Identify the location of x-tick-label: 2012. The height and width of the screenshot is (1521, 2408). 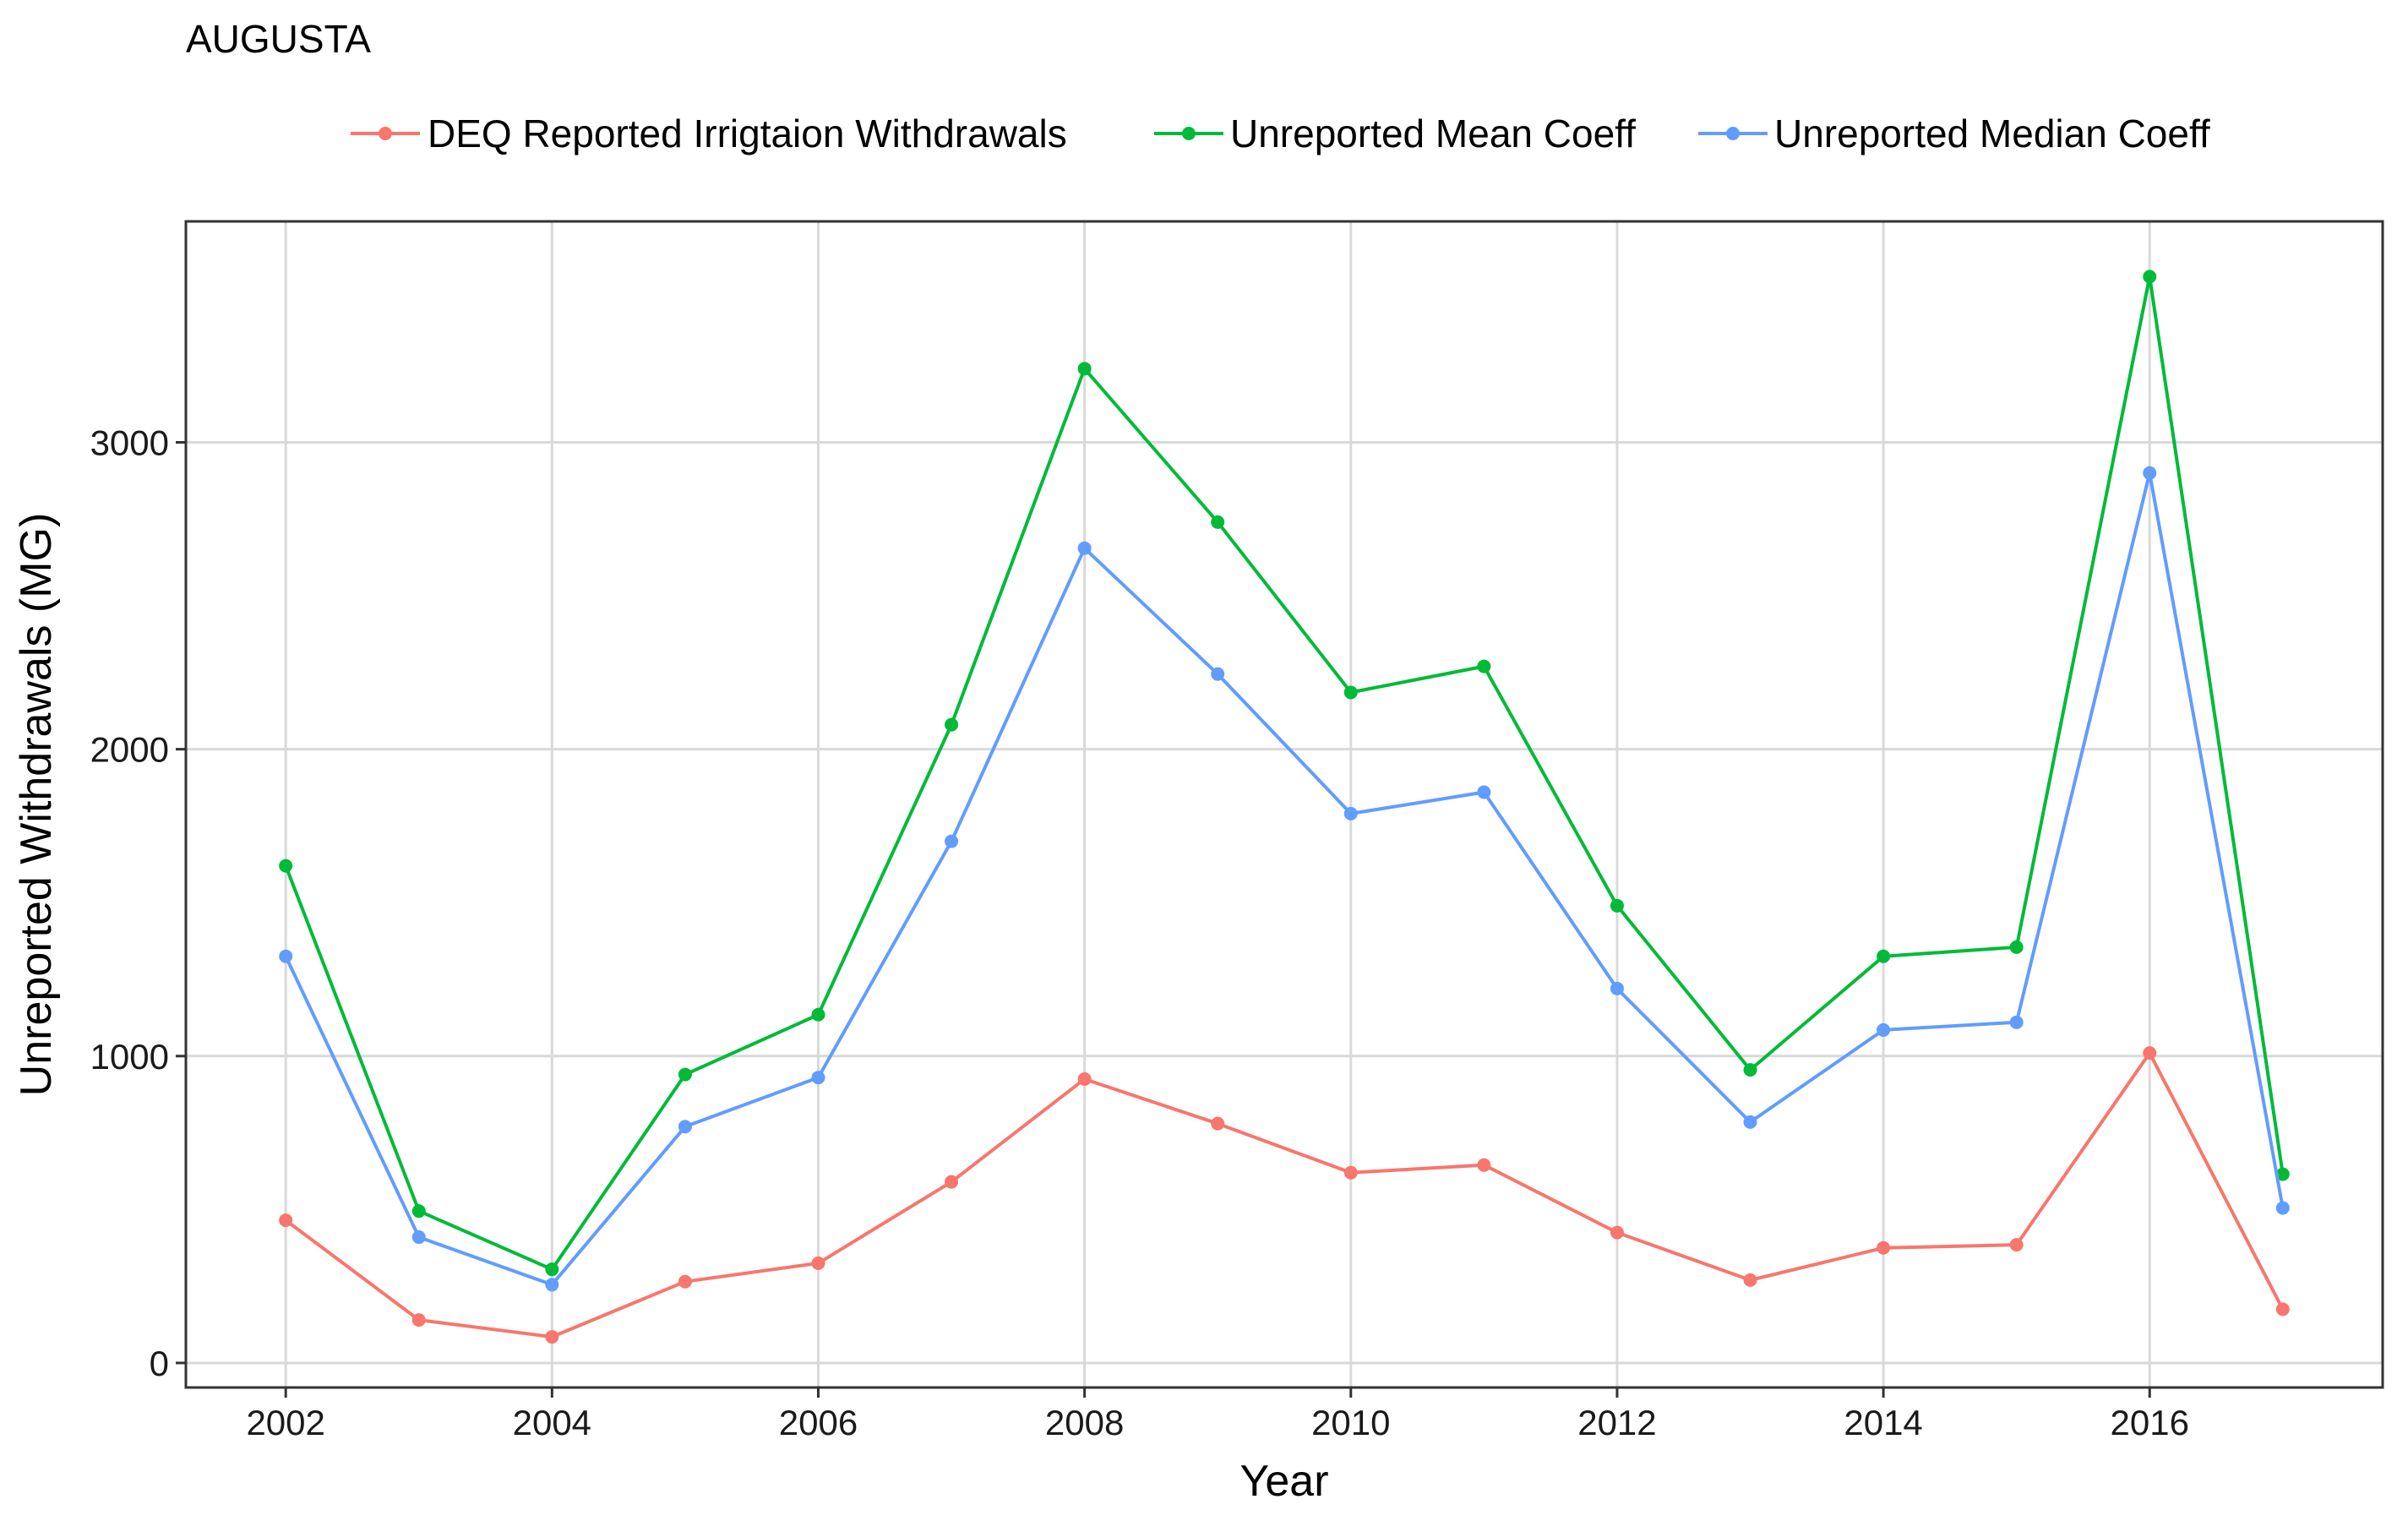
(1616, 1422).